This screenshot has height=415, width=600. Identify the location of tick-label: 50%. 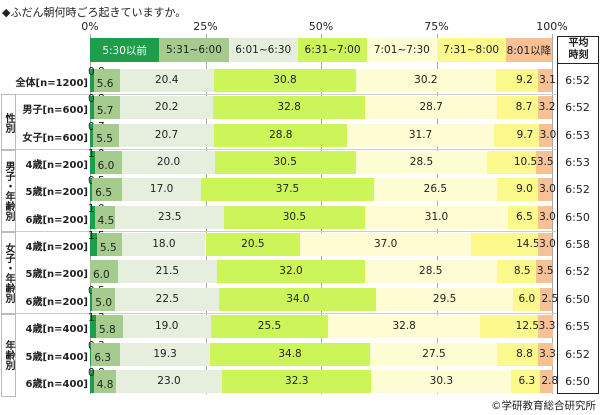
(321, 26).